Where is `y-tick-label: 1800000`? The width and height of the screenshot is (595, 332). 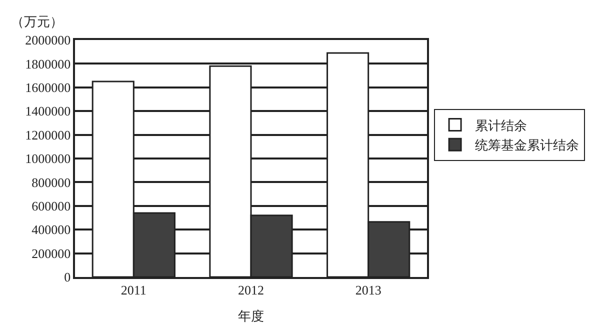 y-tick-label: 1800000 is located at coordinates (48, 64).